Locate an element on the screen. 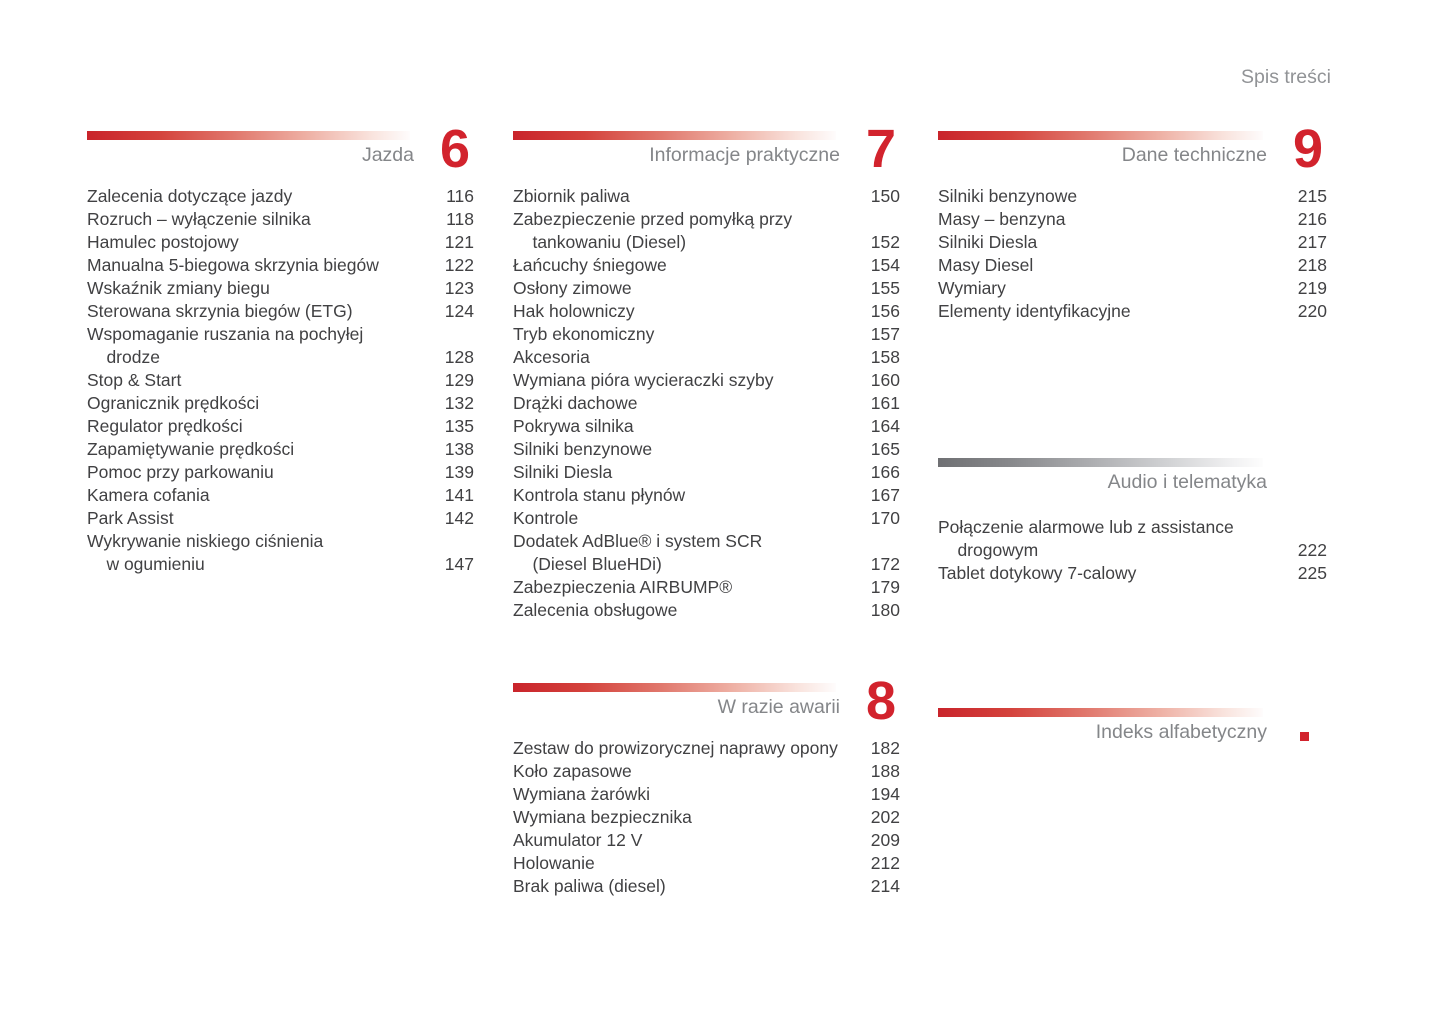 The height and width of the screenshot is (1019, 1445). entry-label: Hak holowniczy is located at coordinates (574, 311).